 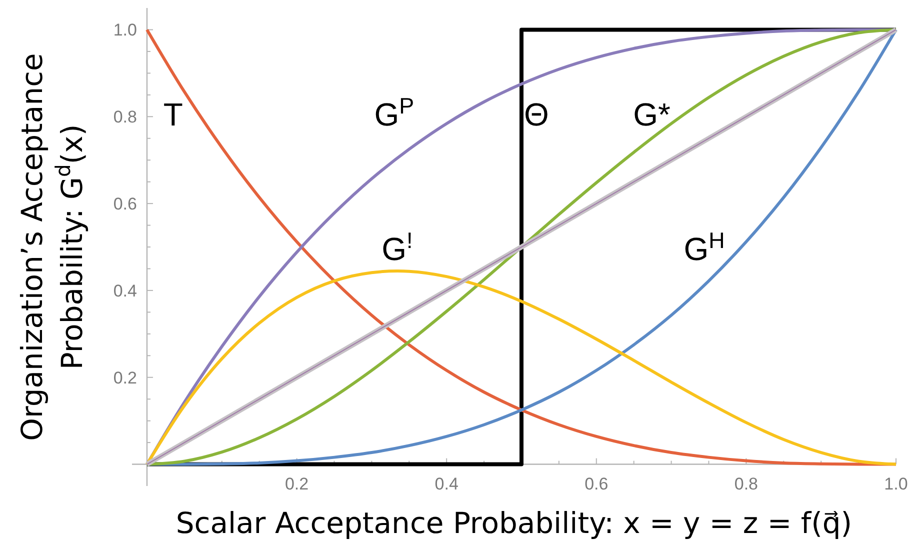 What do you see at coordinates (651, 114) in the screenshot?
I see `series-label: G*` at bounding box center [651, 114].